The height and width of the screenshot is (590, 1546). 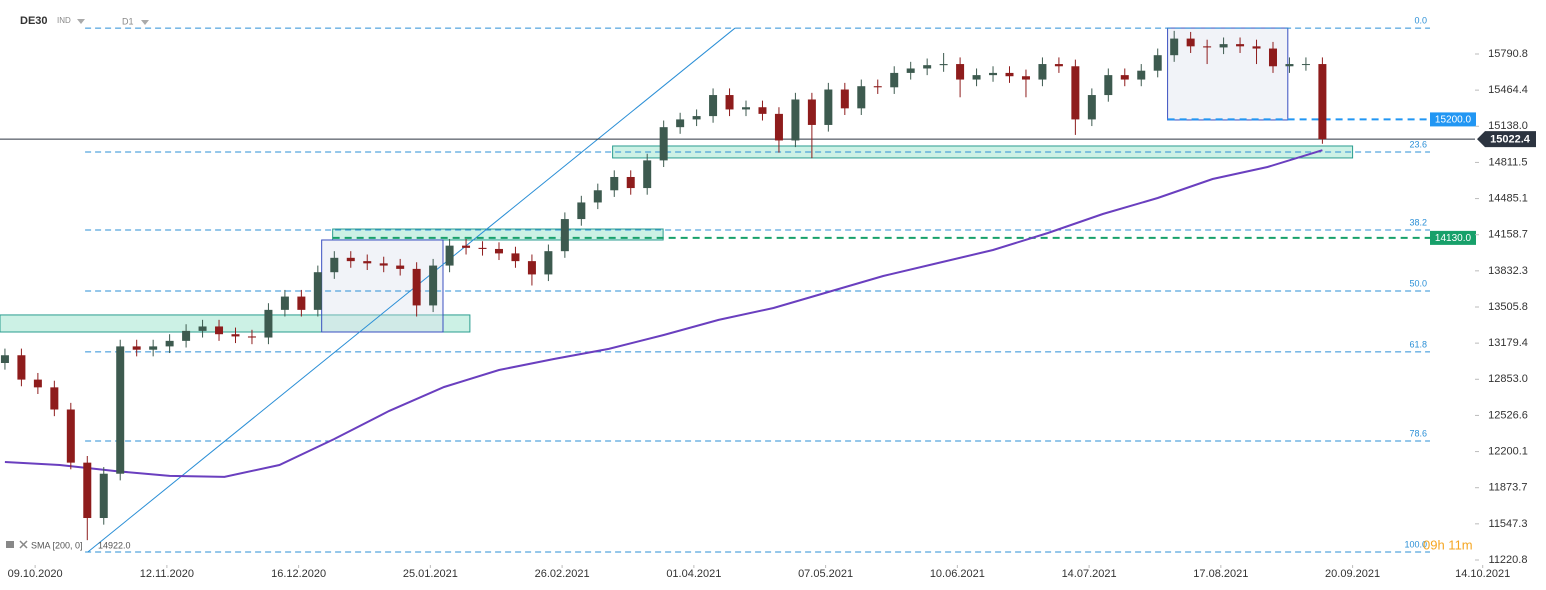 I want to click on fib-label: 100.0, so click(x=1415, y=544).